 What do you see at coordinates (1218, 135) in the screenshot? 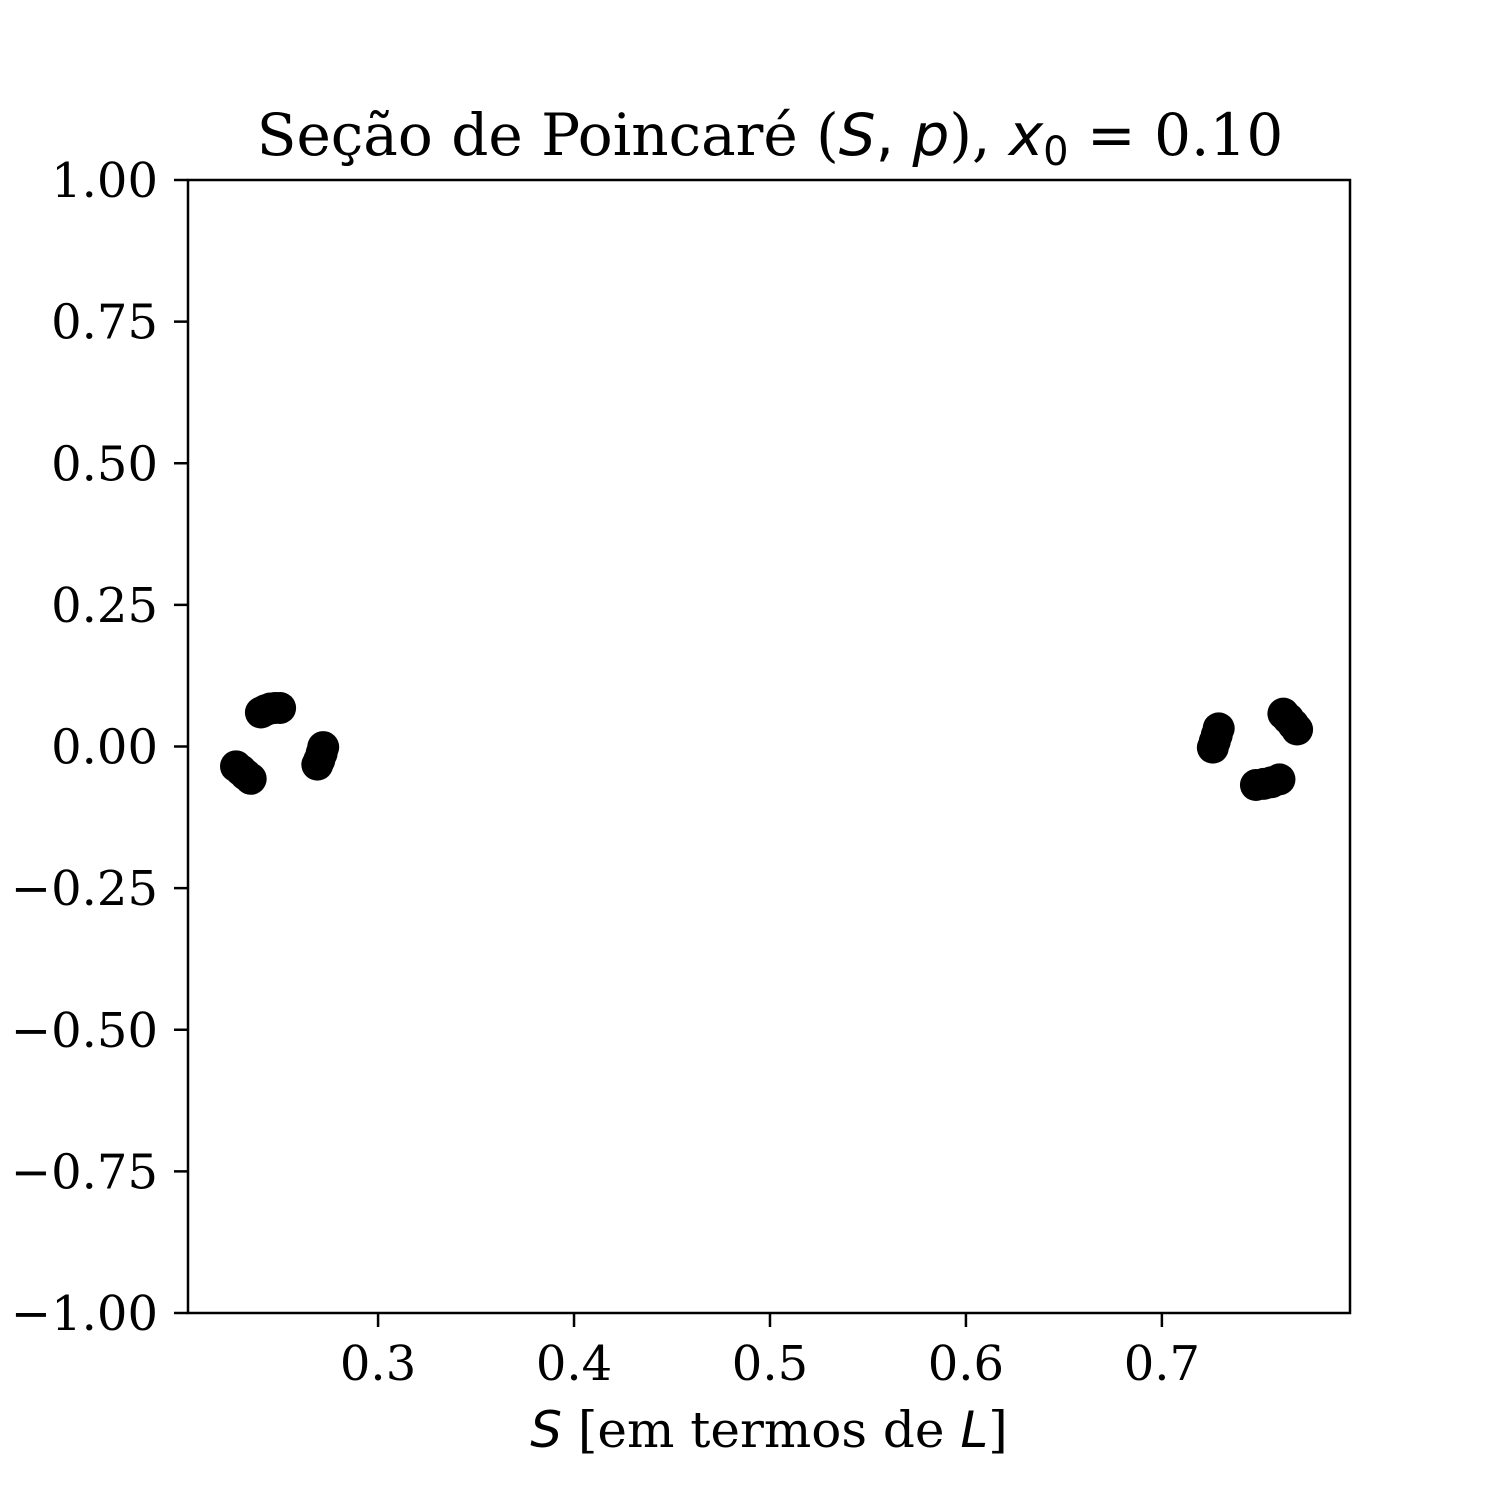
I see `title-value: 0.10` at bounding box center [1218, 135].